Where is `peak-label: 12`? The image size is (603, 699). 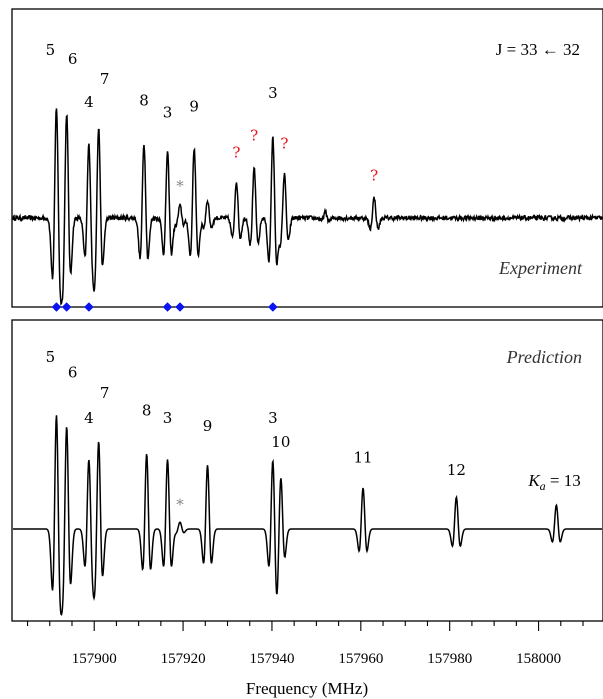
peak-label: 12 is located at coordinates (456, 470).